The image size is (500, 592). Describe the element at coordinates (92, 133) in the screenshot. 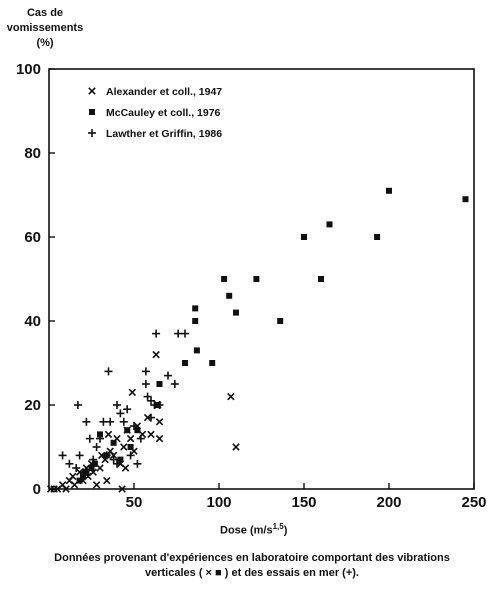

I see `legend-marker-plus` at that location.